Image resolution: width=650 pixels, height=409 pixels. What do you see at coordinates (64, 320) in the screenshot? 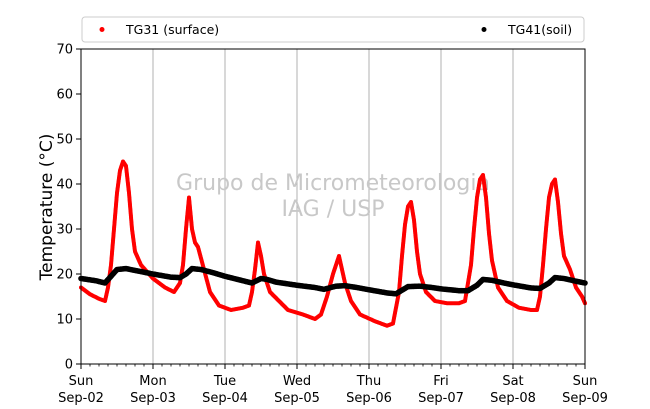
I see `y-tick-label: 10` at bounding box center [64, 320].